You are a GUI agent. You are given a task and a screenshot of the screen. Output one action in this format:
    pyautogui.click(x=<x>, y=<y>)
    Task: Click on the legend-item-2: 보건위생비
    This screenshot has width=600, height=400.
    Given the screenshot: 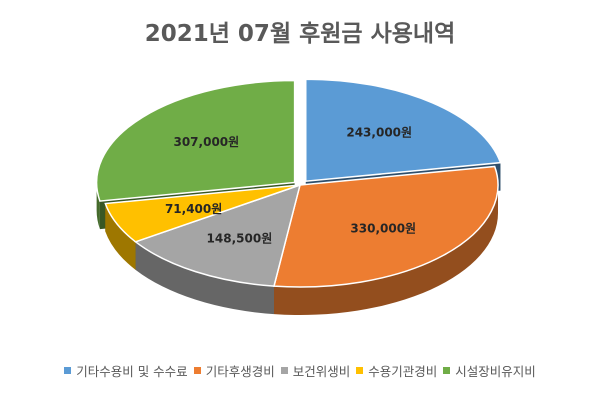 What is the action you would take?
    pyautogui.click(x=315, y=370)
    